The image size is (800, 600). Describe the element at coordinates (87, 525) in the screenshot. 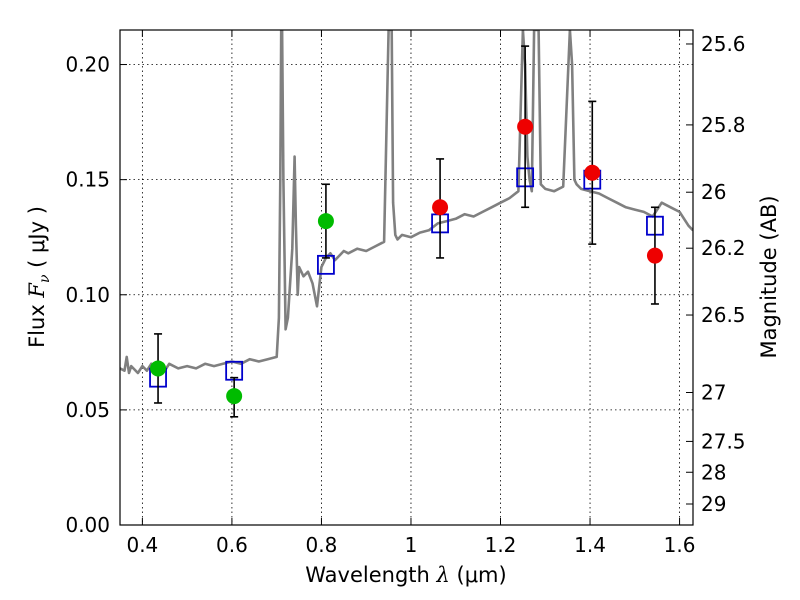

I see `y-tick-label: 0.00` at that location.